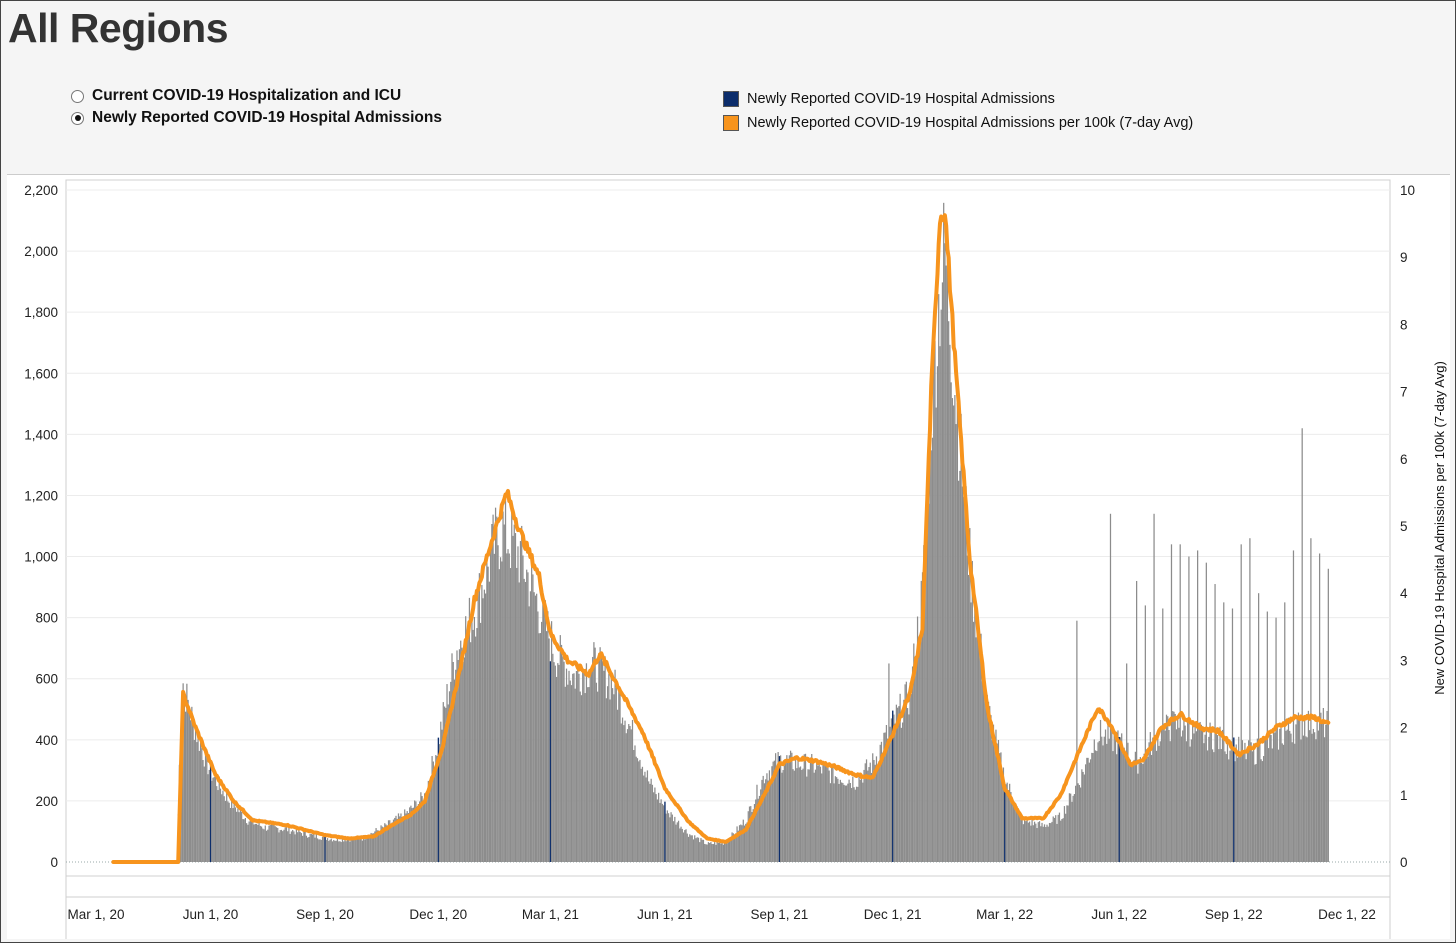 The width and height of the screenshot is (1456, 943). Describe the element at coordinates (77, 118) in the screenshot. I see `radio-selected-icon` at that location.